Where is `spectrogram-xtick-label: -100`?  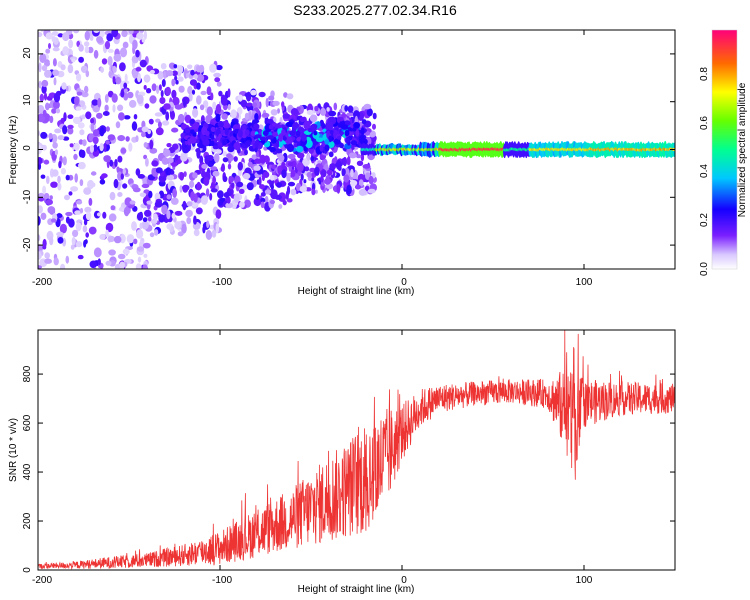 spectrogram-xtick-label: -100 is located at coordinates (222, 282).